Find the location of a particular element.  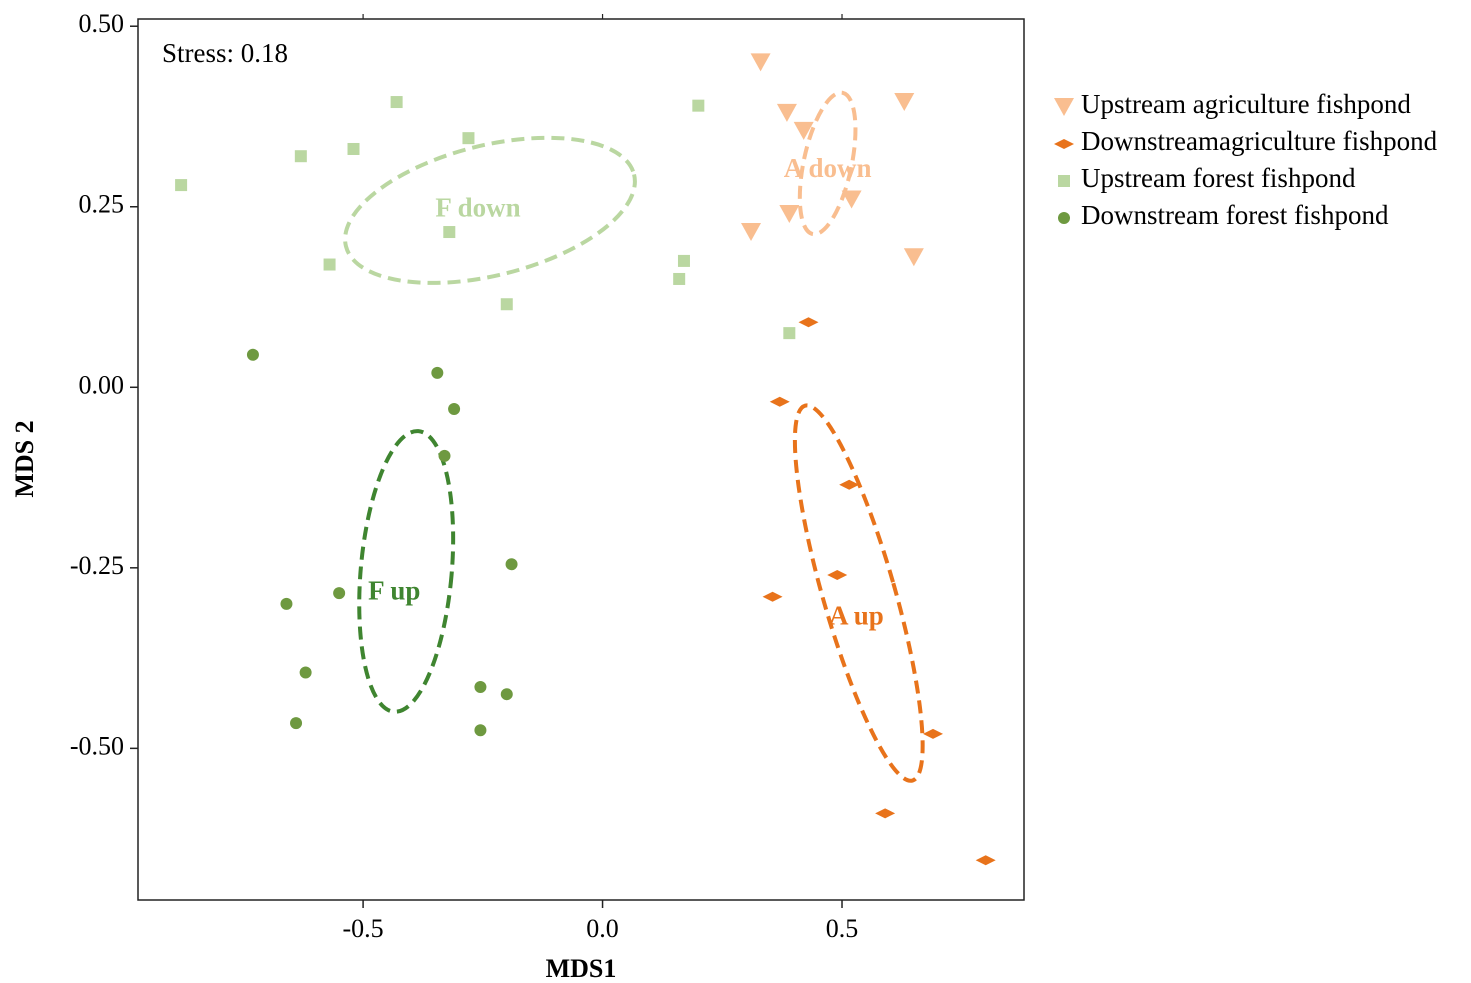

y-tick-label: 0.00 is located at coordinates (102, 384).